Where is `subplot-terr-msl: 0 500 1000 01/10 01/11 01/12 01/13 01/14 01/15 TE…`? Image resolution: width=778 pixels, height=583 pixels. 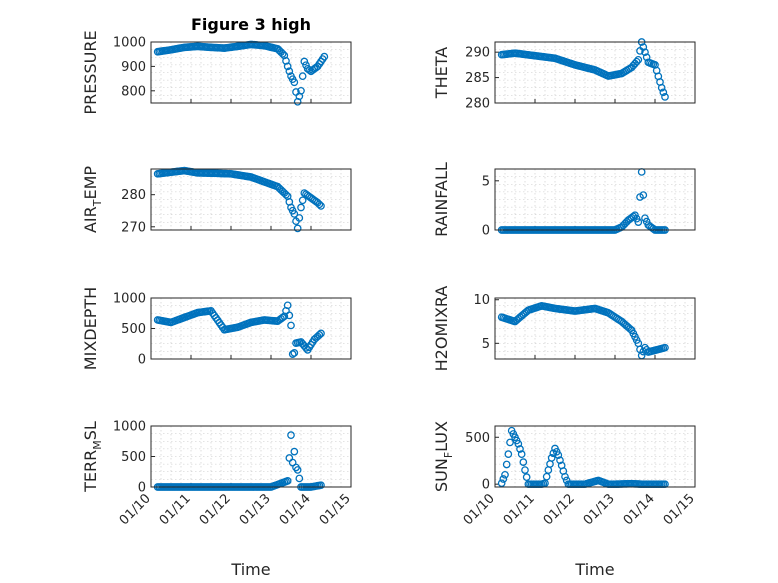
subplot-terr-msl: 0 500 1000 01/10 01/11 01/12 01/13 01/14 01/15 TE… is located at coordinates (217, 474).